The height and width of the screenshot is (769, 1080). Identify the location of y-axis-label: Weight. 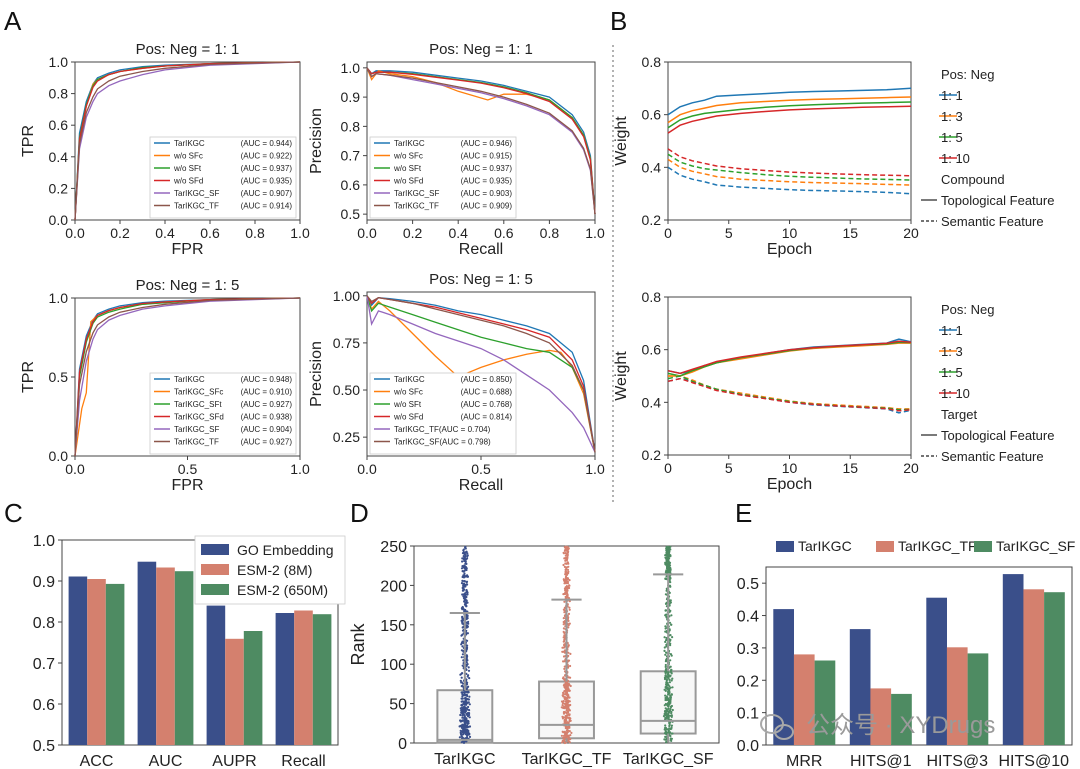
(621, 141).